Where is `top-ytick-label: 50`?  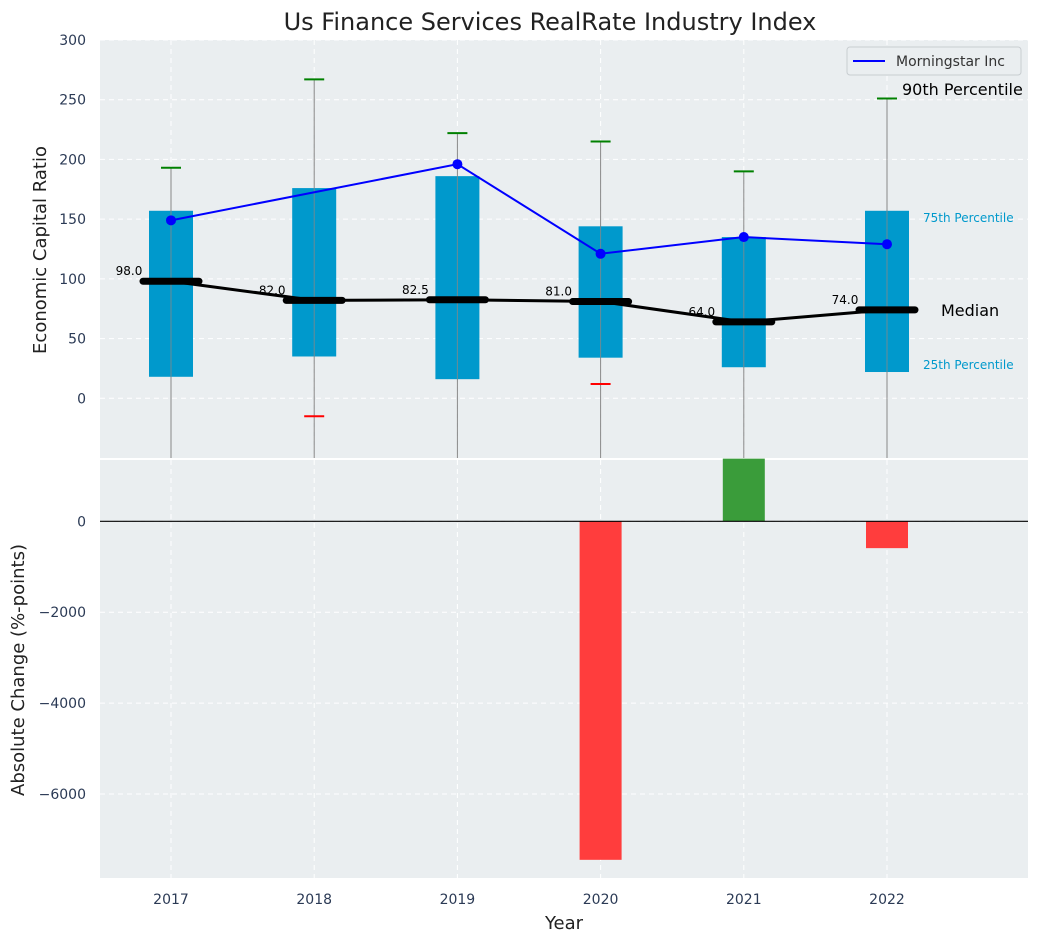 top-ytick-label: 50 is located at coordinates (77, 340).